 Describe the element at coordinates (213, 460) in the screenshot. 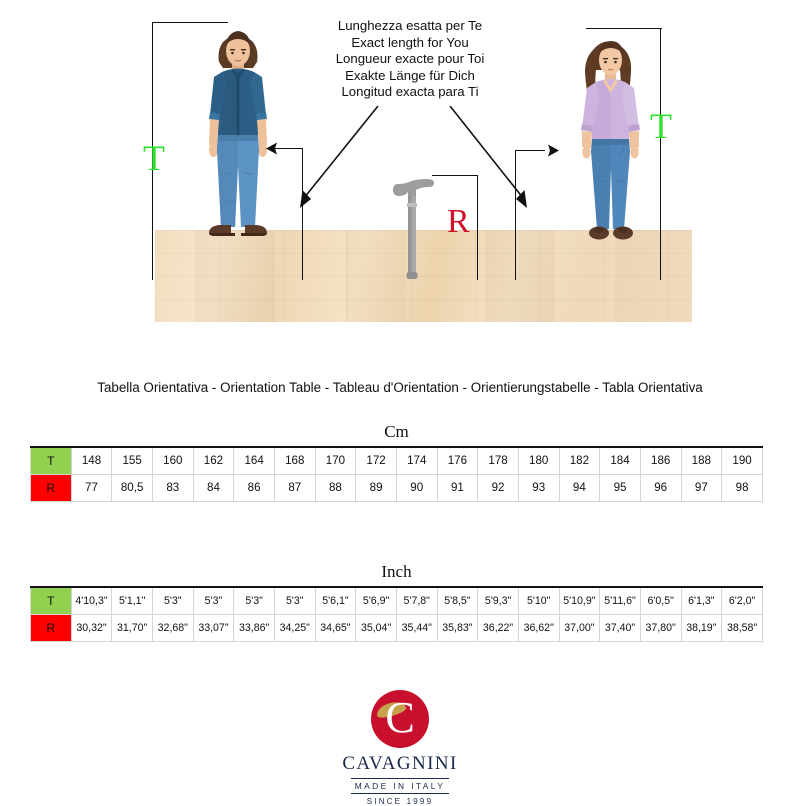

I see `cell-t: 162` at that location.